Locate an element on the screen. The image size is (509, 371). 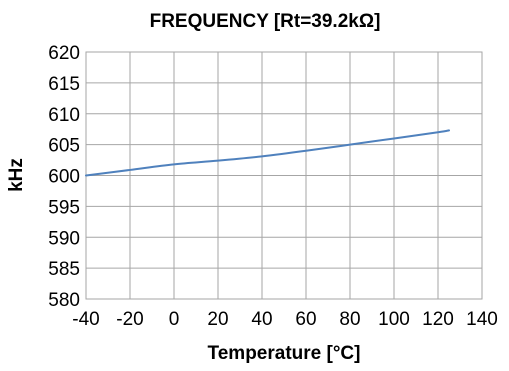
x-axis-label: Temperature [°C] is located at coordinates (284, 353).